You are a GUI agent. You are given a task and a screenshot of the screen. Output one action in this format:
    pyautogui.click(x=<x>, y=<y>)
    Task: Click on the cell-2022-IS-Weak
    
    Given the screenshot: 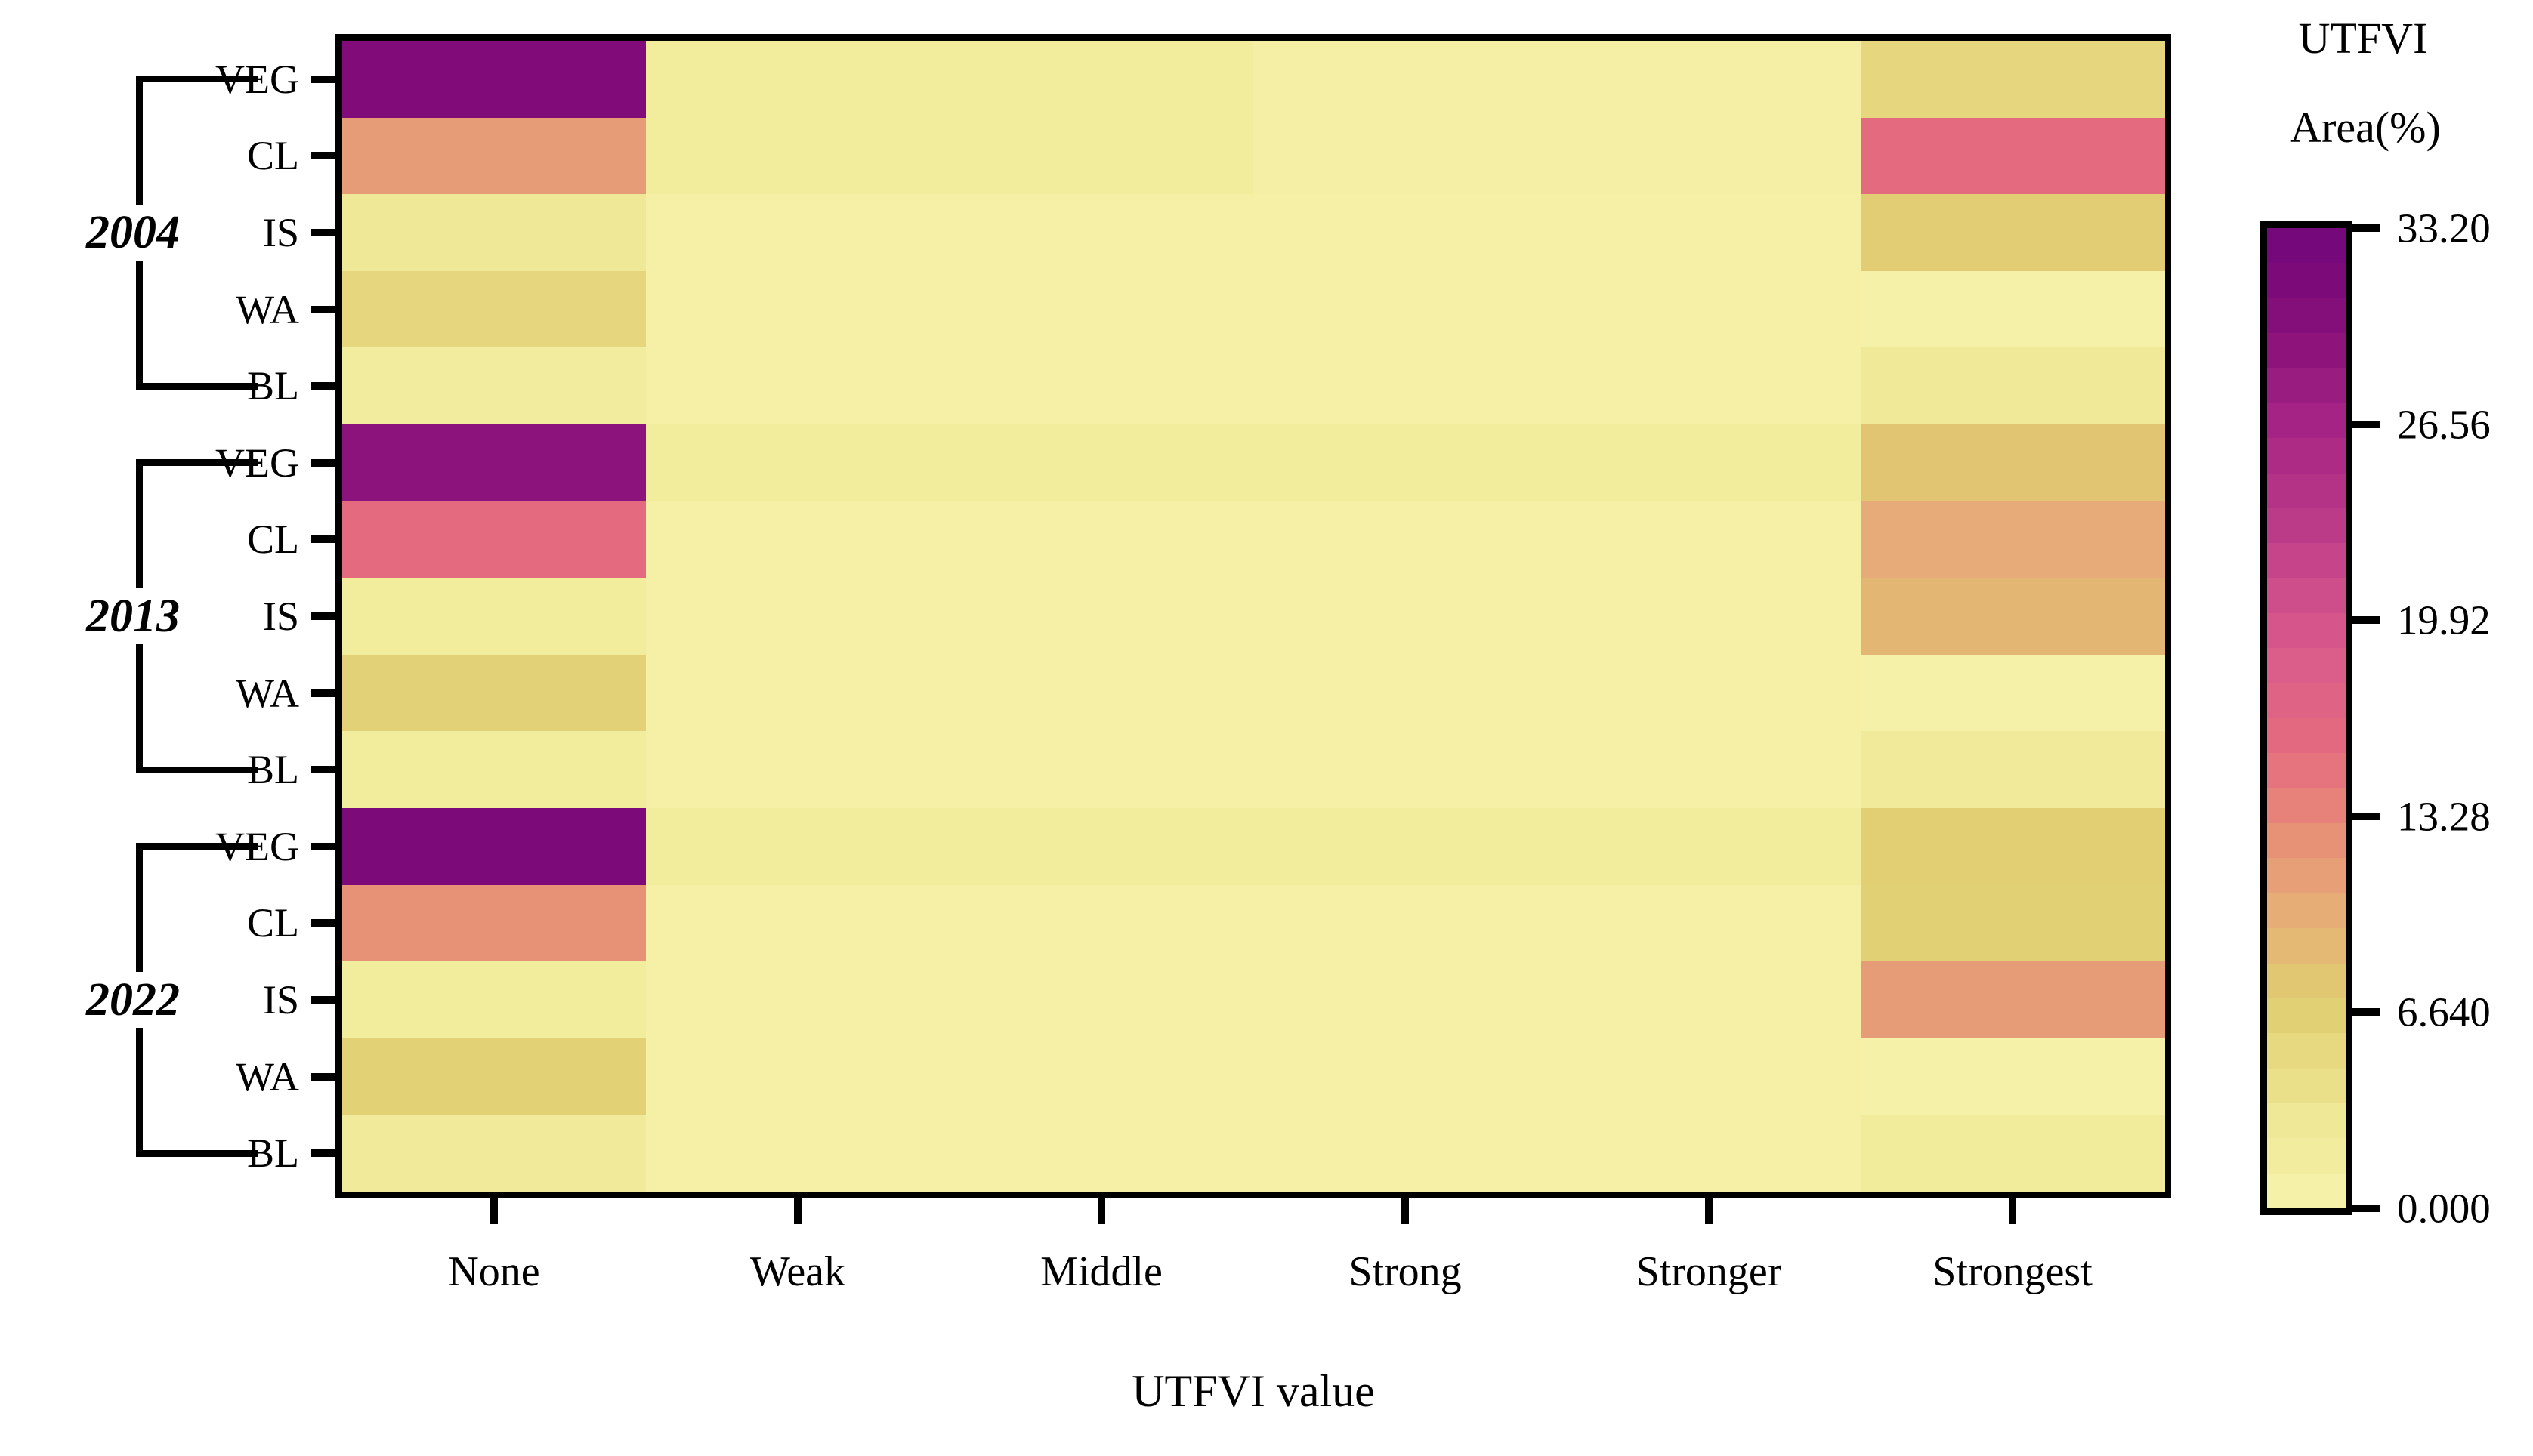 What is the action you would take?
    pyautogui.click(x=798, y=1000)
    